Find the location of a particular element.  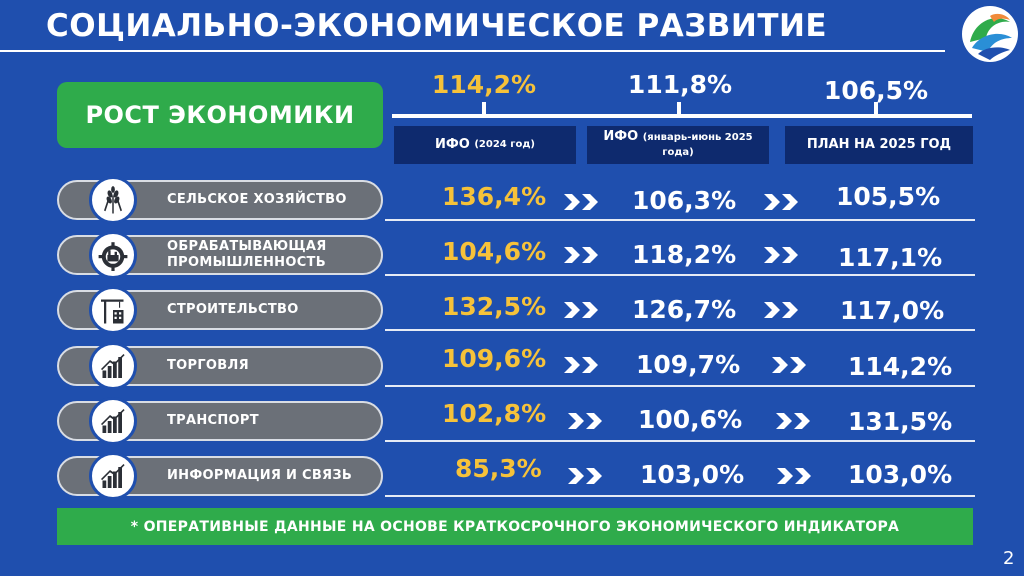

sector-pill: ТРАНСПОРТ is located at coordinates (220, 421).